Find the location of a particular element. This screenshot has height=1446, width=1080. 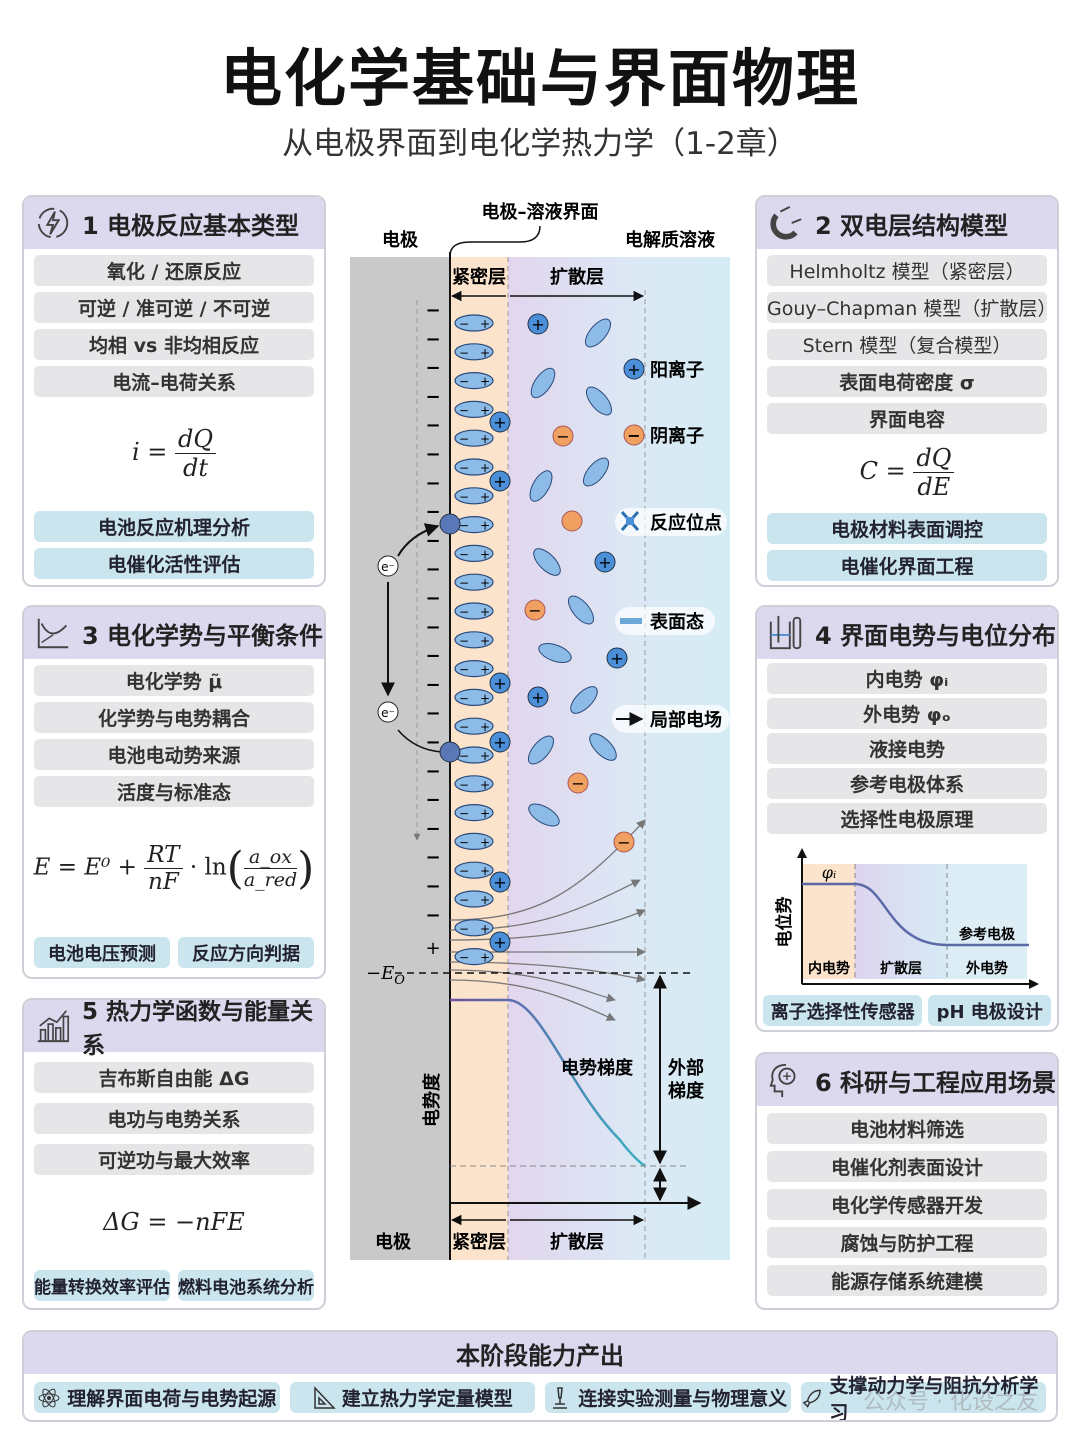

panel-header: 6 科研与工程应用场景 is located at coordinates (907, 1080).